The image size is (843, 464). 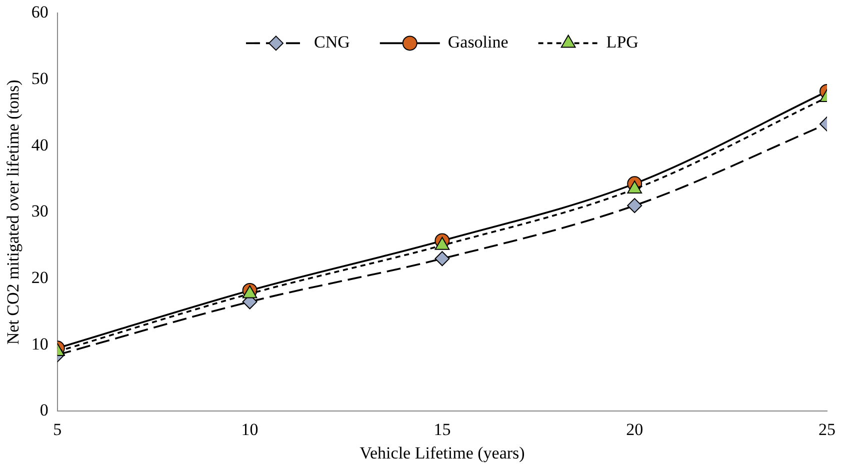 I want to click on point, so click(x=442, y=258).